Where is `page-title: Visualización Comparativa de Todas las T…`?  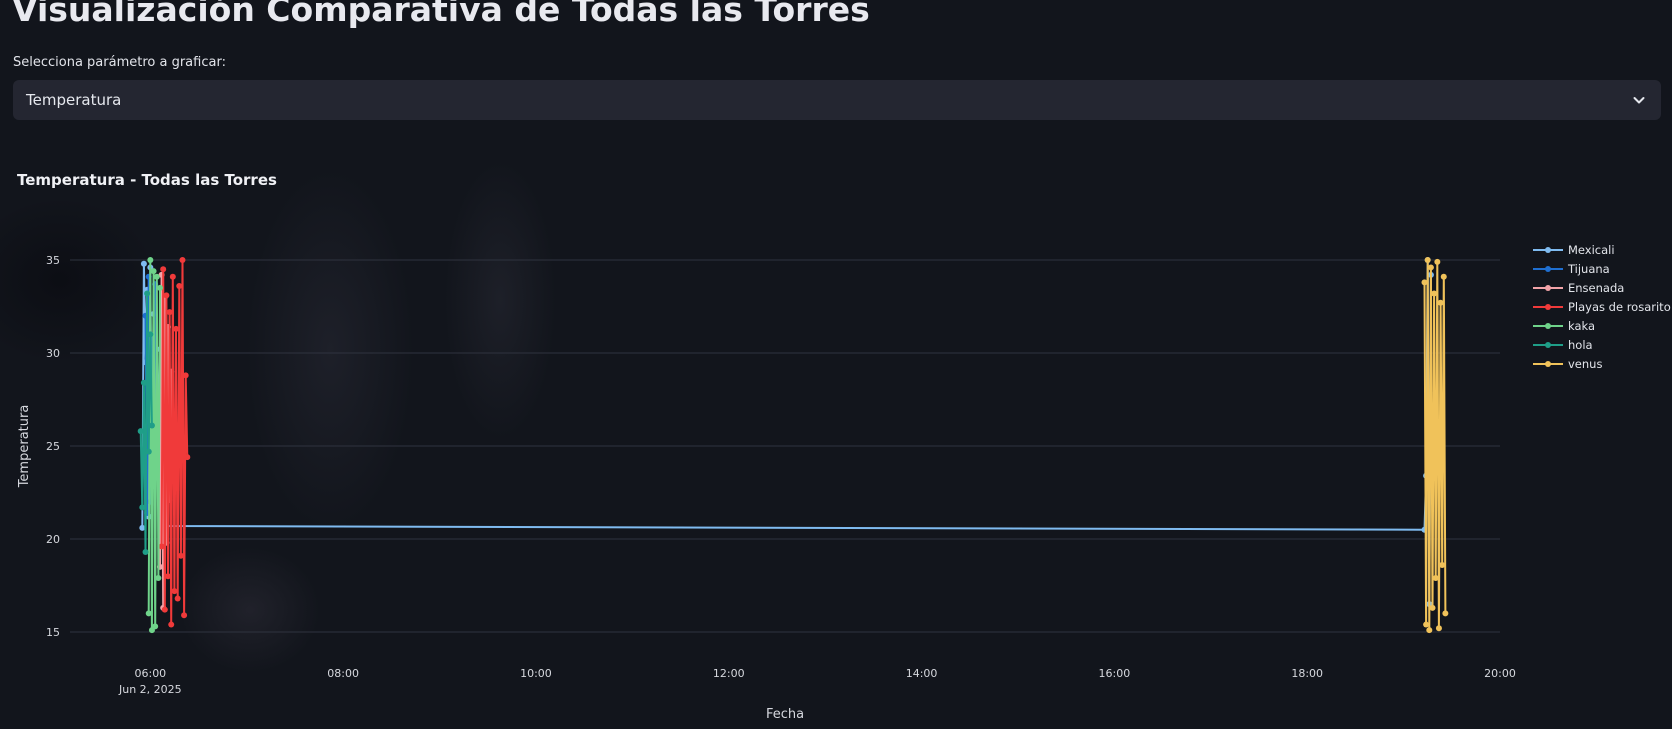 page-title: Visualización Comparativa de Todas las T… is located at coordinates (441, 14).